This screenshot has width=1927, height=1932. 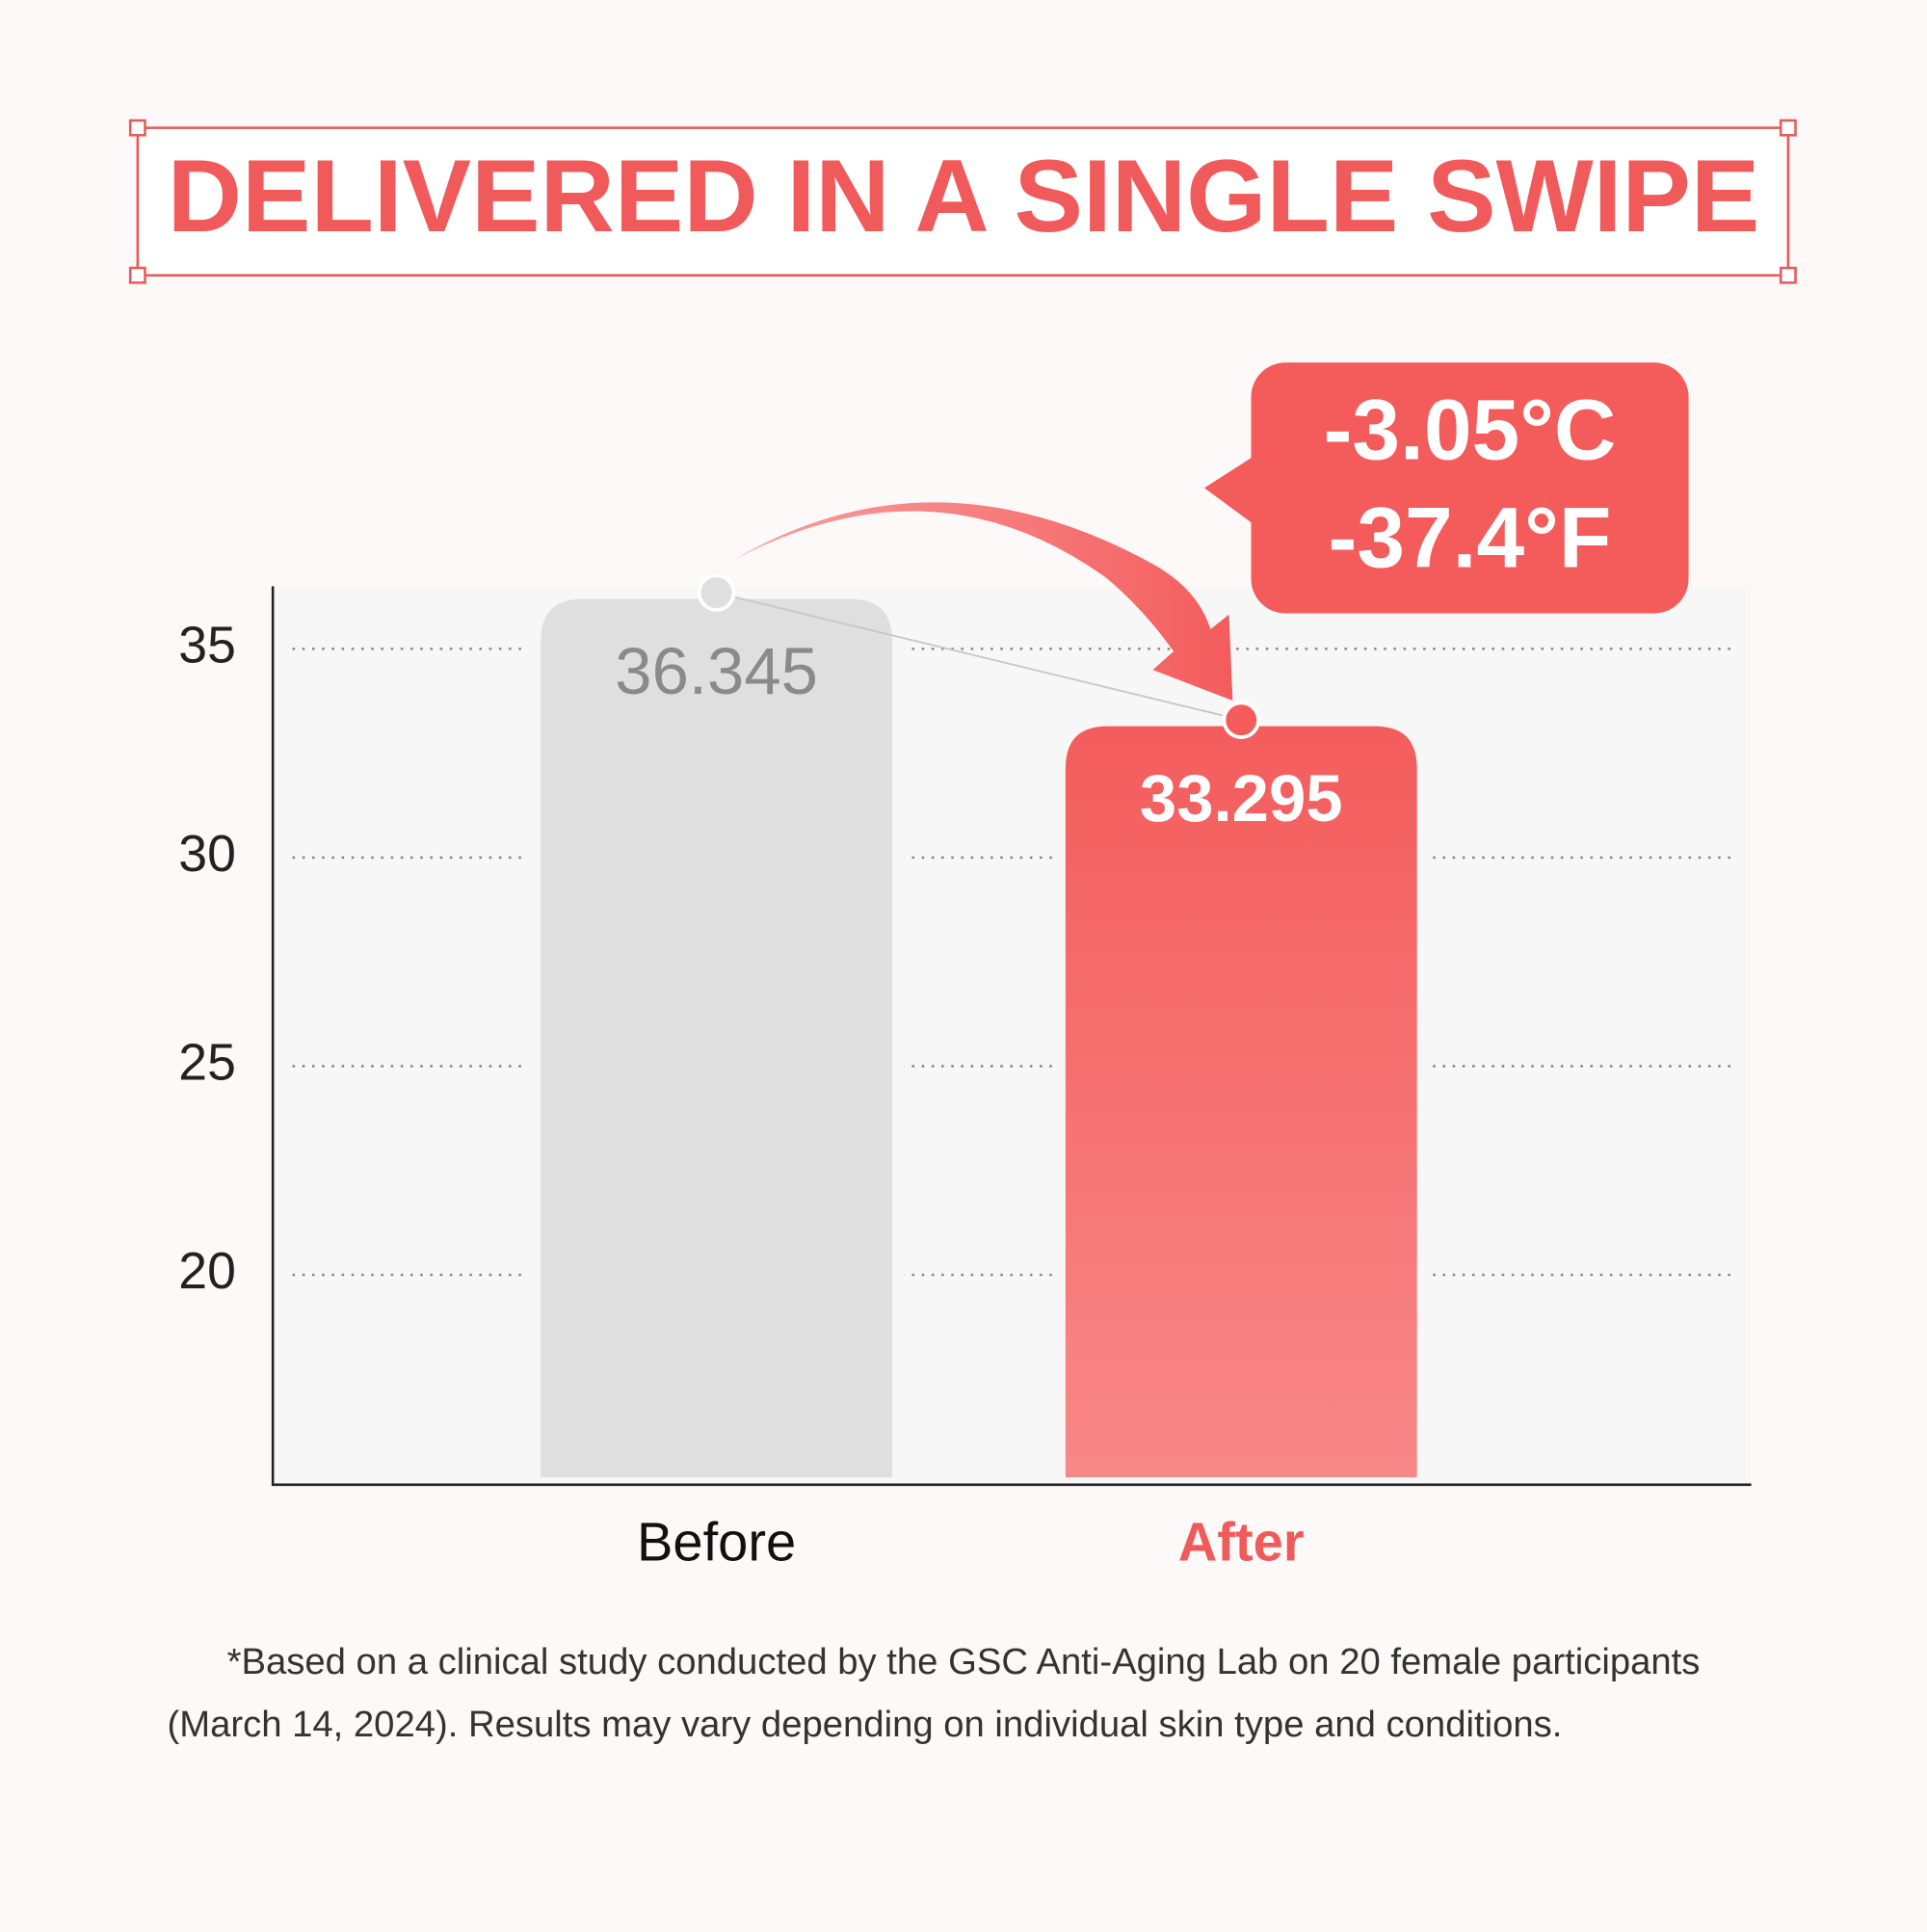 What do you see at coordinates (207, 854) in the screenshot?
I see `y-tick-label: 30` at bounding box center [207, 854].